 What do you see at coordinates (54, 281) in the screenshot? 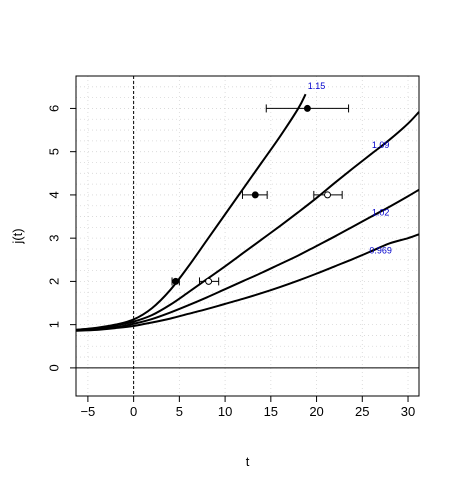
I see `y-tick-label-2: 2` at bounding box center [54, 281].